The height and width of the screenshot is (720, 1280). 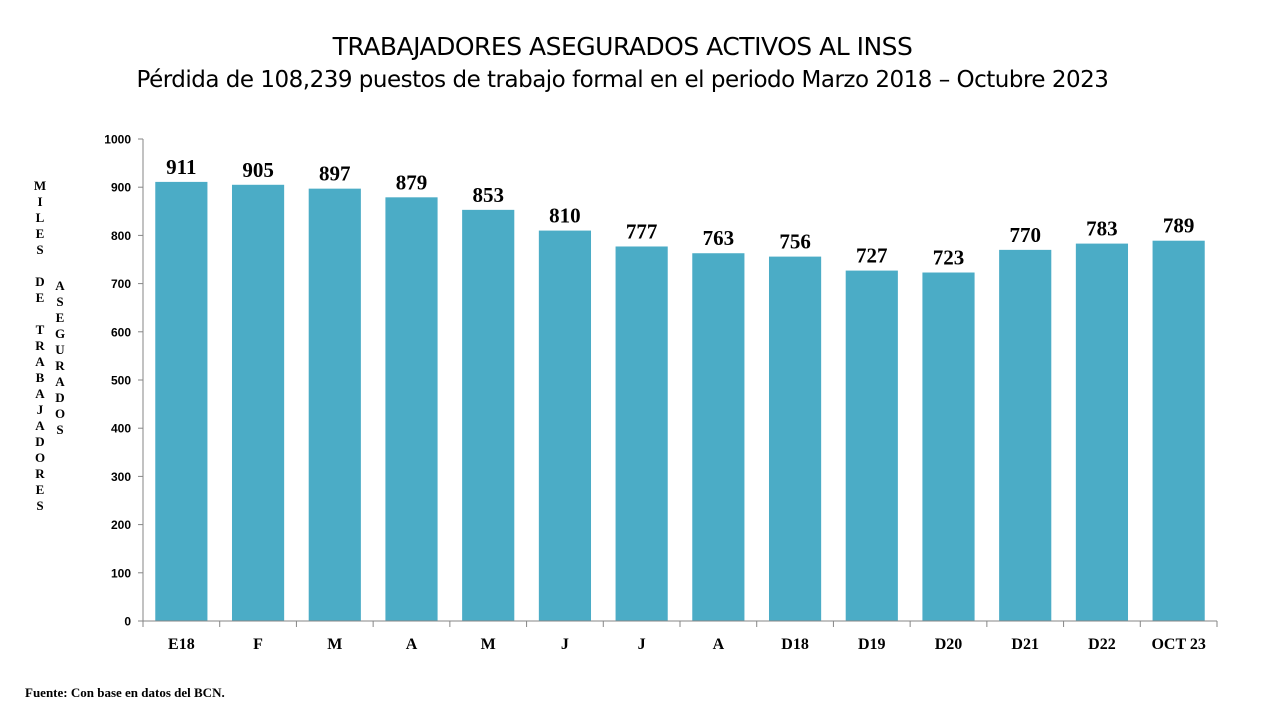 I want to click on y-tick-label: 400, so click(x=121, y=429).